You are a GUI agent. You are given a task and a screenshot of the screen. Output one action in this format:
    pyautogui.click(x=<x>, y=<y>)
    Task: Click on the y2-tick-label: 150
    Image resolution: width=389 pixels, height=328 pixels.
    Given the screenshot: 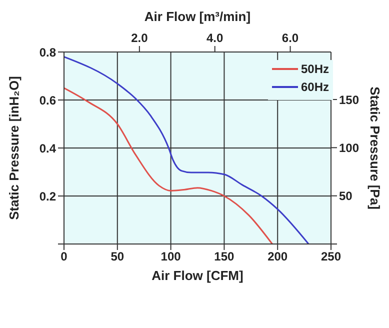 What is the action you would take?
    pyautogui.click(x=349, y=99)
    